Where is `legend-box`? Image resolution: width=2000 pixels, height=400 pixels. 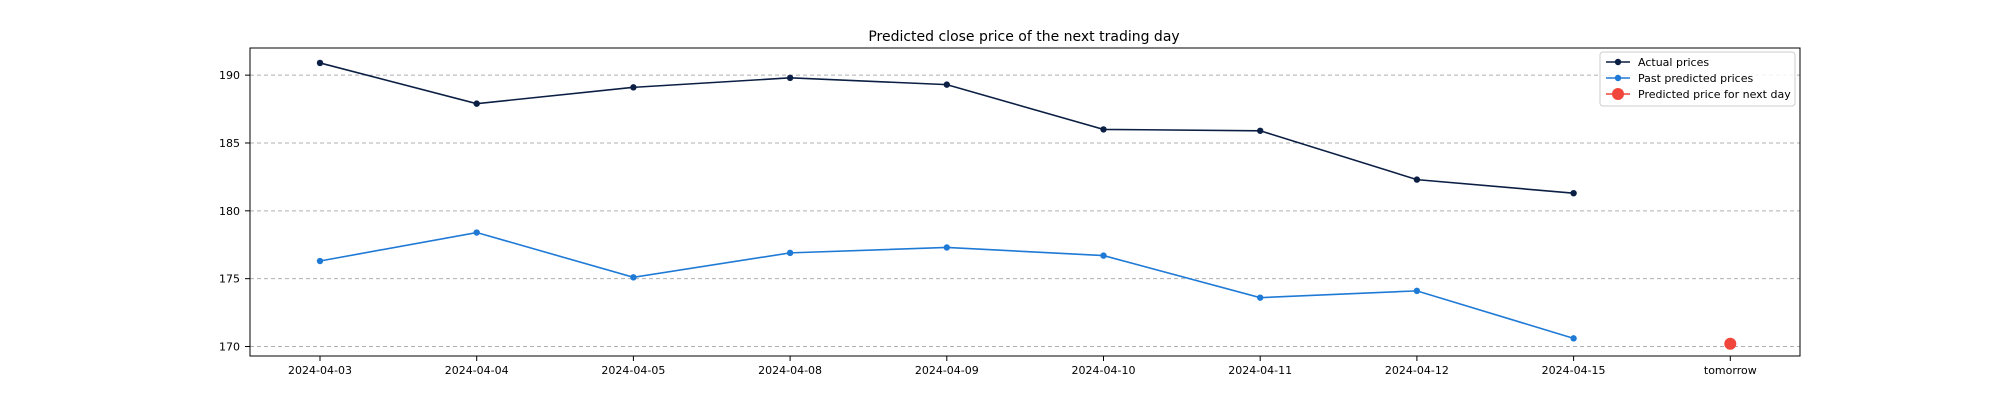 legend-box is located at coordinates (1697, 79).